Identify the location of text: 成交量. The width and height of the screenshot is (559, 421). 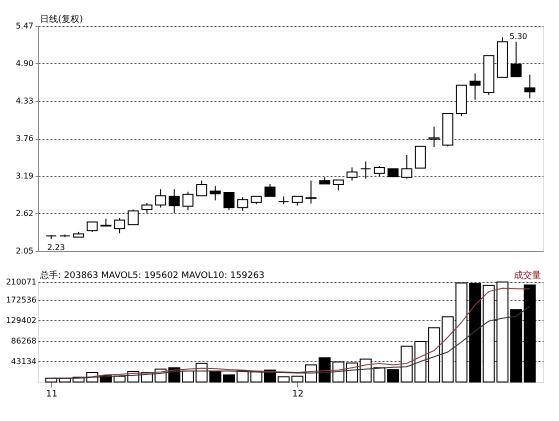
(527, 275).